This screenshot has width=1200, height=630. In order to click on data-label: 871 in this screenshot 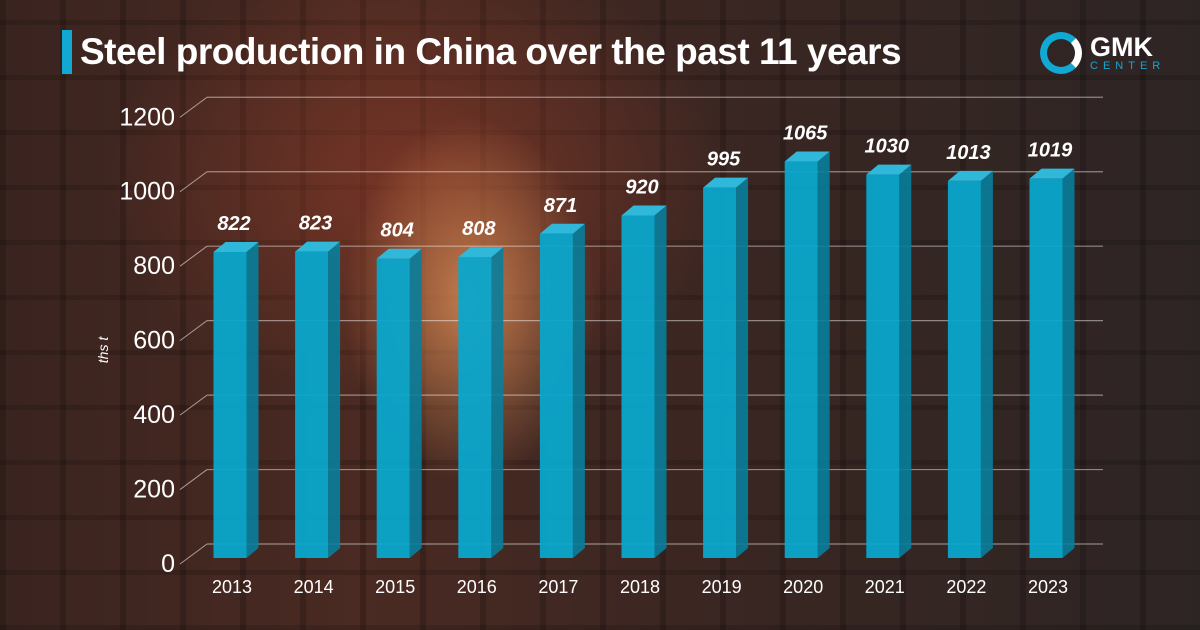, I will do `click(560, 206)`.